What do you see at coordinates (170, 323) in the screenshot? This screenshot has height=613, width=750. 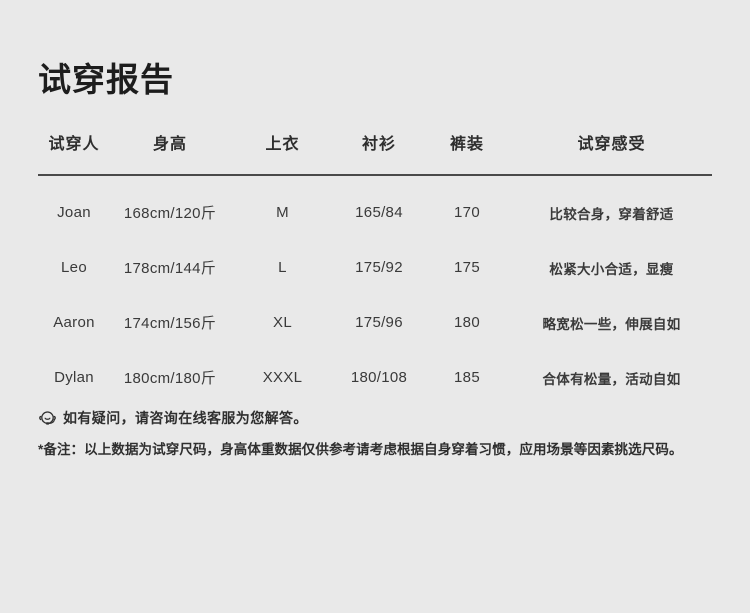 I see `cell-height: 174cm/156斤` at bounding box center [170, 323].